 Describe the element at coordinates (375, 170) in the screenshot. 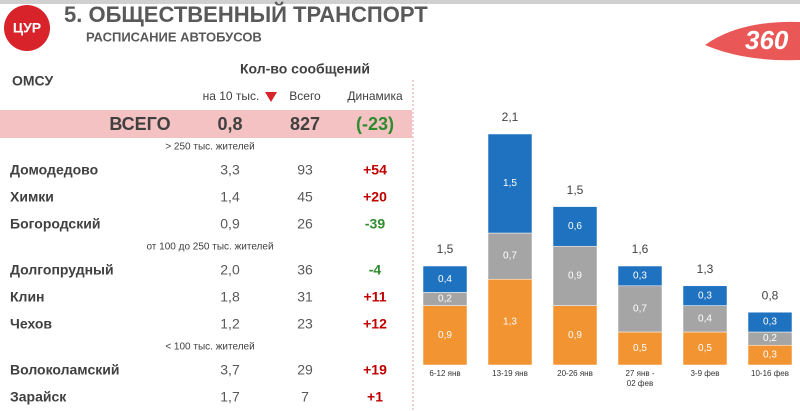

I see `row-dynamics: +54` at that location.